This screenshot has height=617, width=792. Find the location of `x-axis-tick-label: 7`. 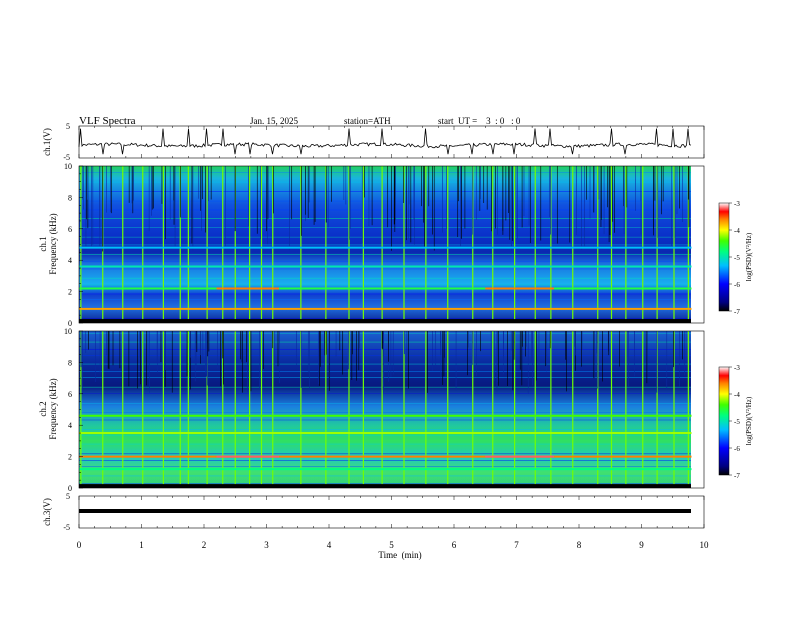

x-axis-tick-label: 7 is located at coordinates (516, 545).